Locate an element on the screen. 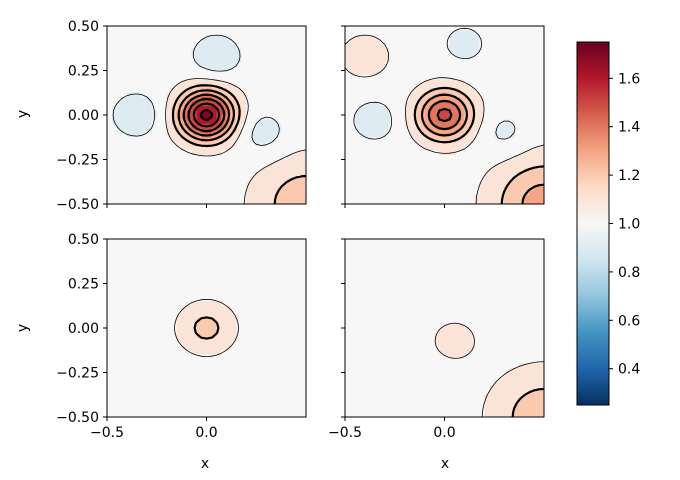 This screenshot has height=480, width=680. contour-panel-top-right is located at coordinates (443, 116).